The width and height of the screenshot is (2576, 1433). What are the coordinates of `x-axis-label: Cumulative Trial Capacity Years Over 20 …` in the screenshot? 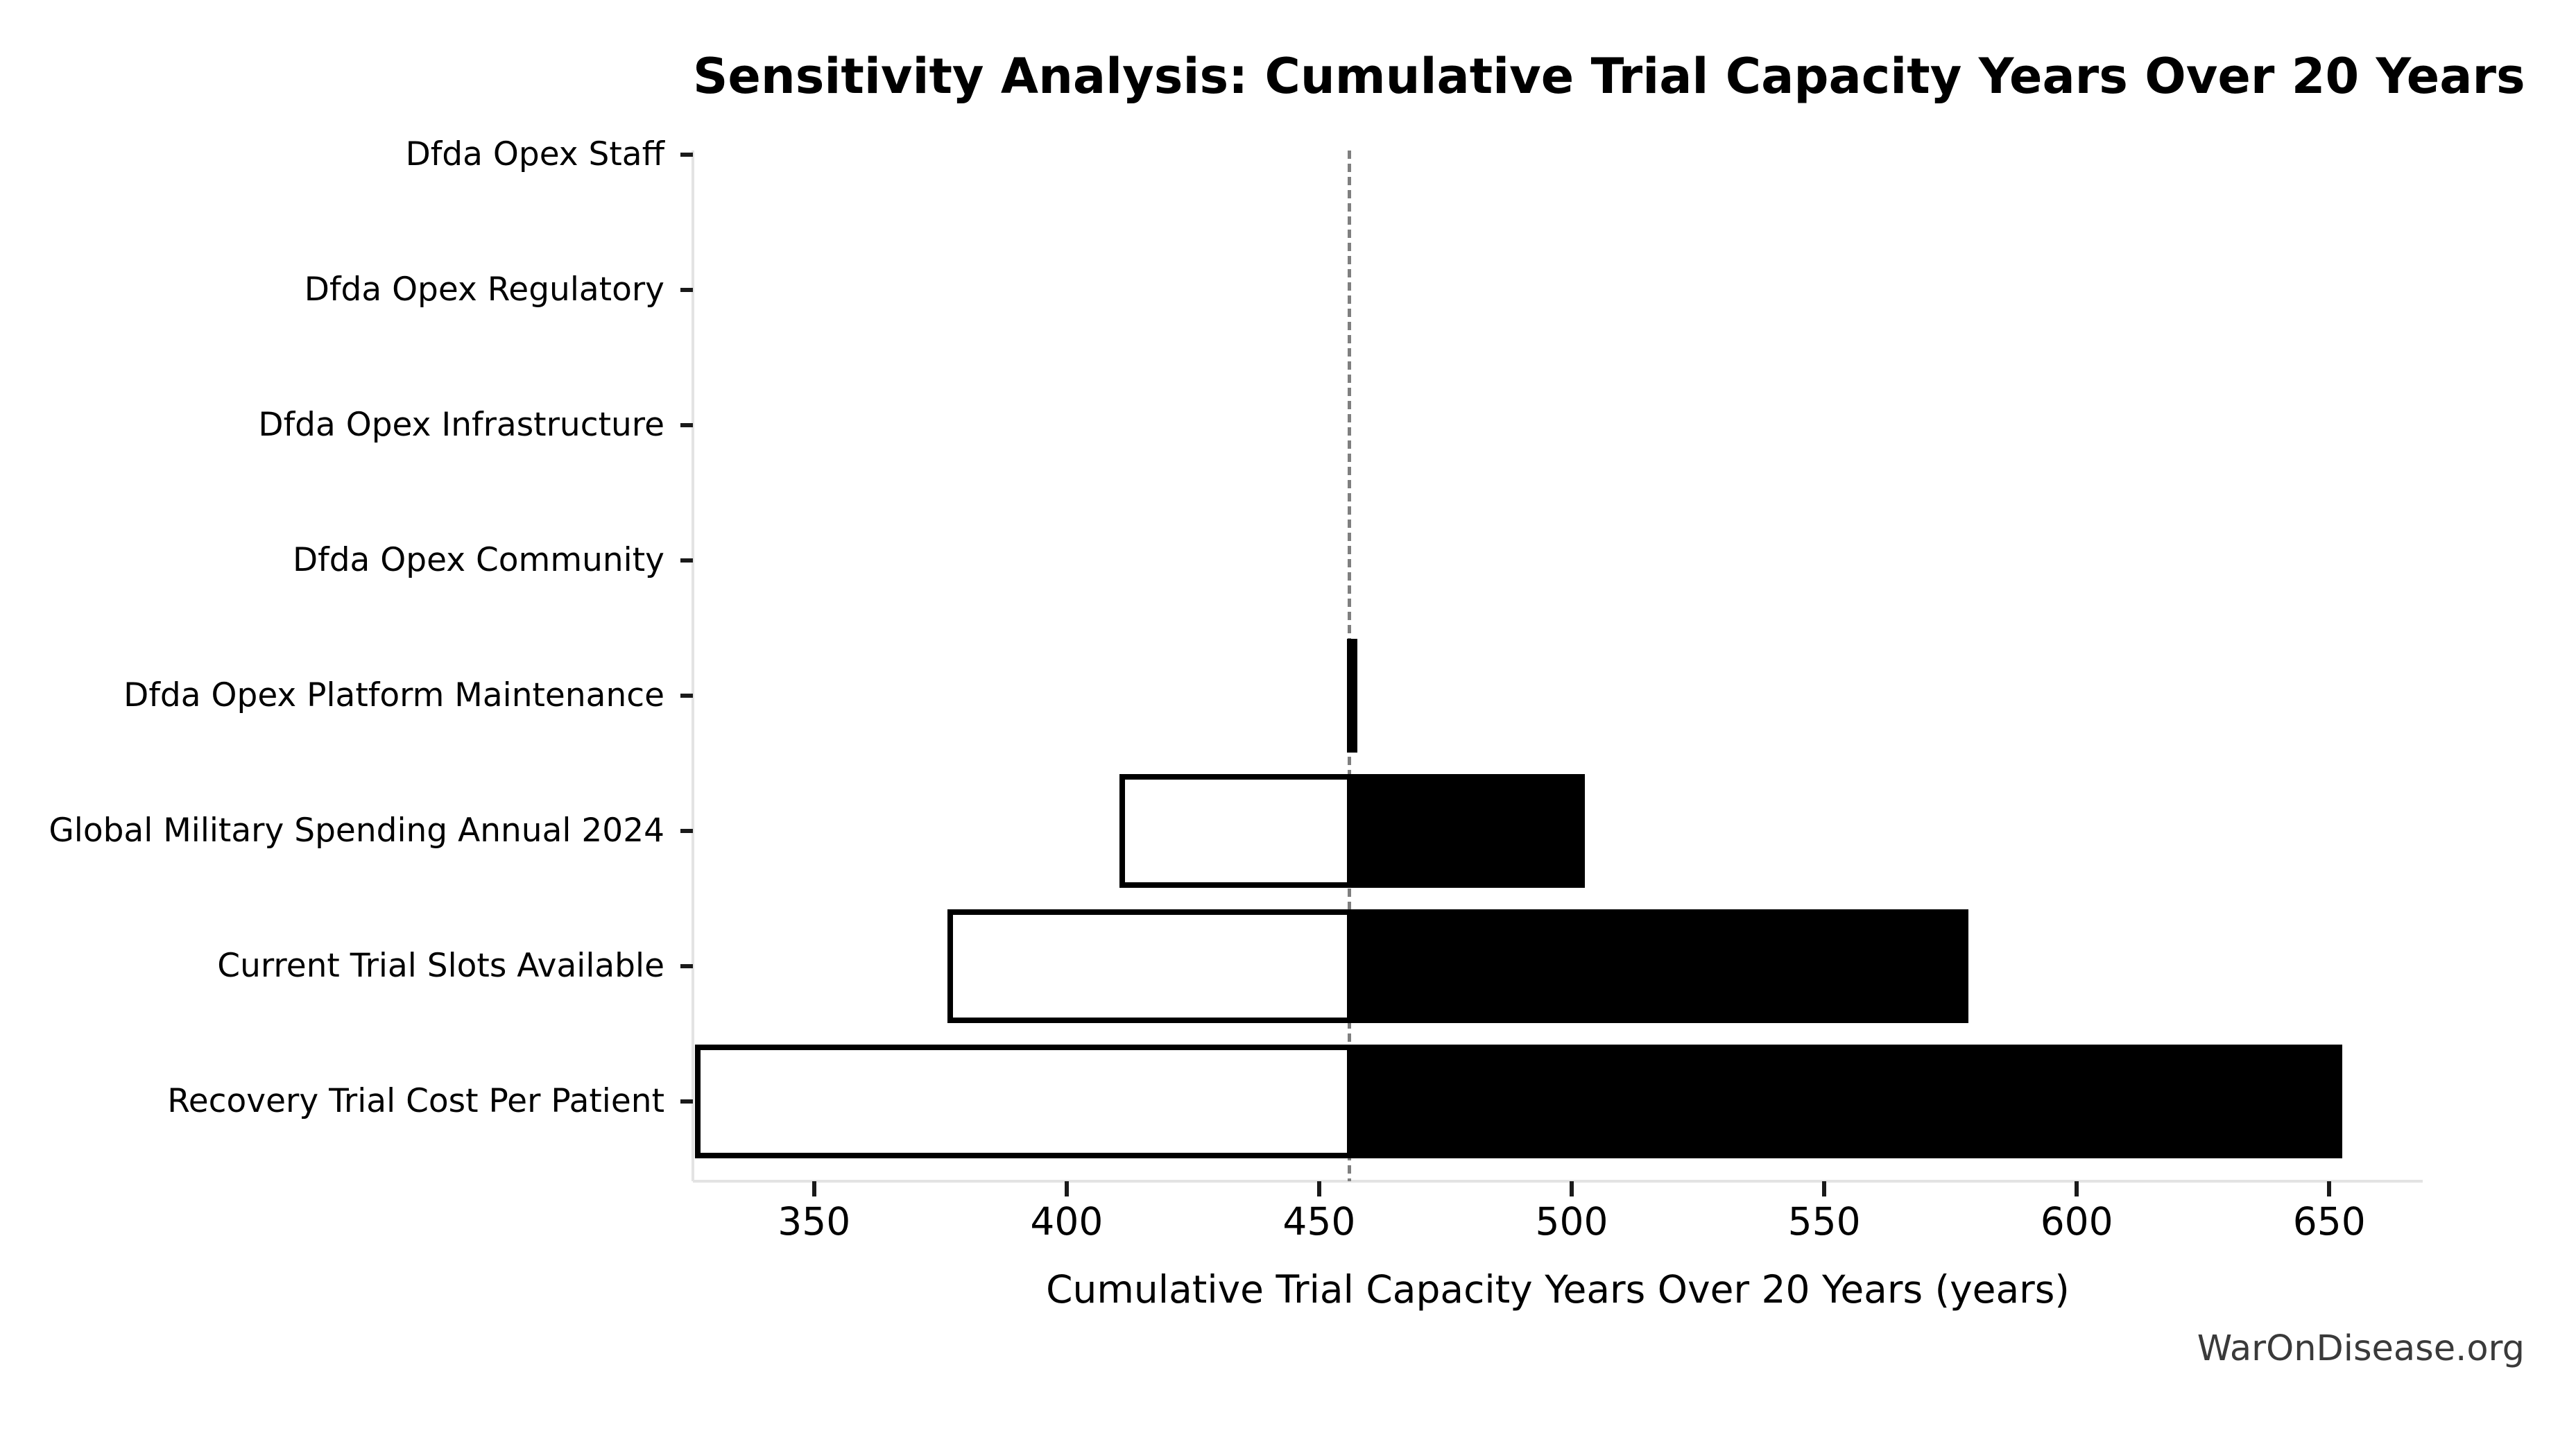 It's located at (1558, 1290).